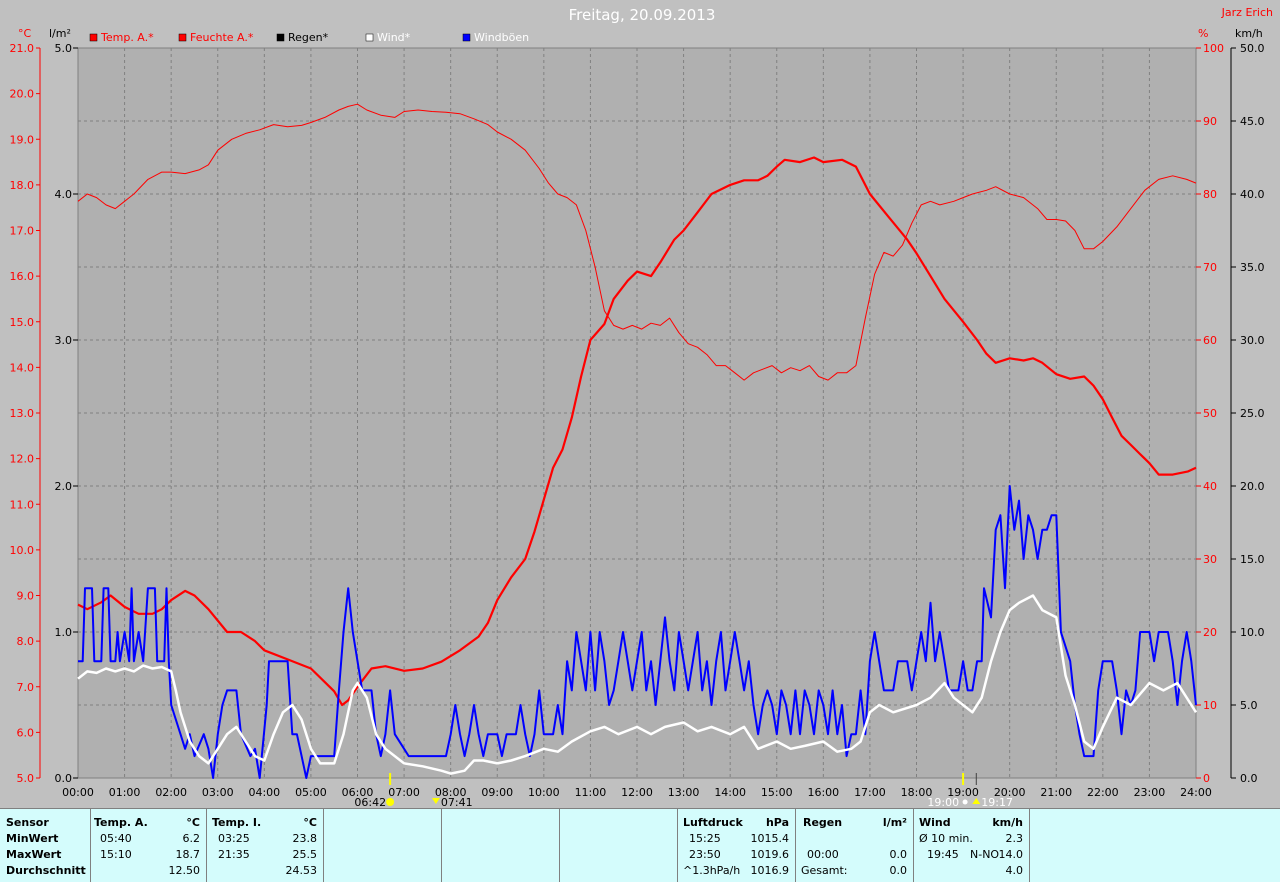 This screenshot has height=882, width=1280. Describe the element at coordinates (1252, 340) in the screenshot. I see `wind-tick-label: 30.0` at that location.